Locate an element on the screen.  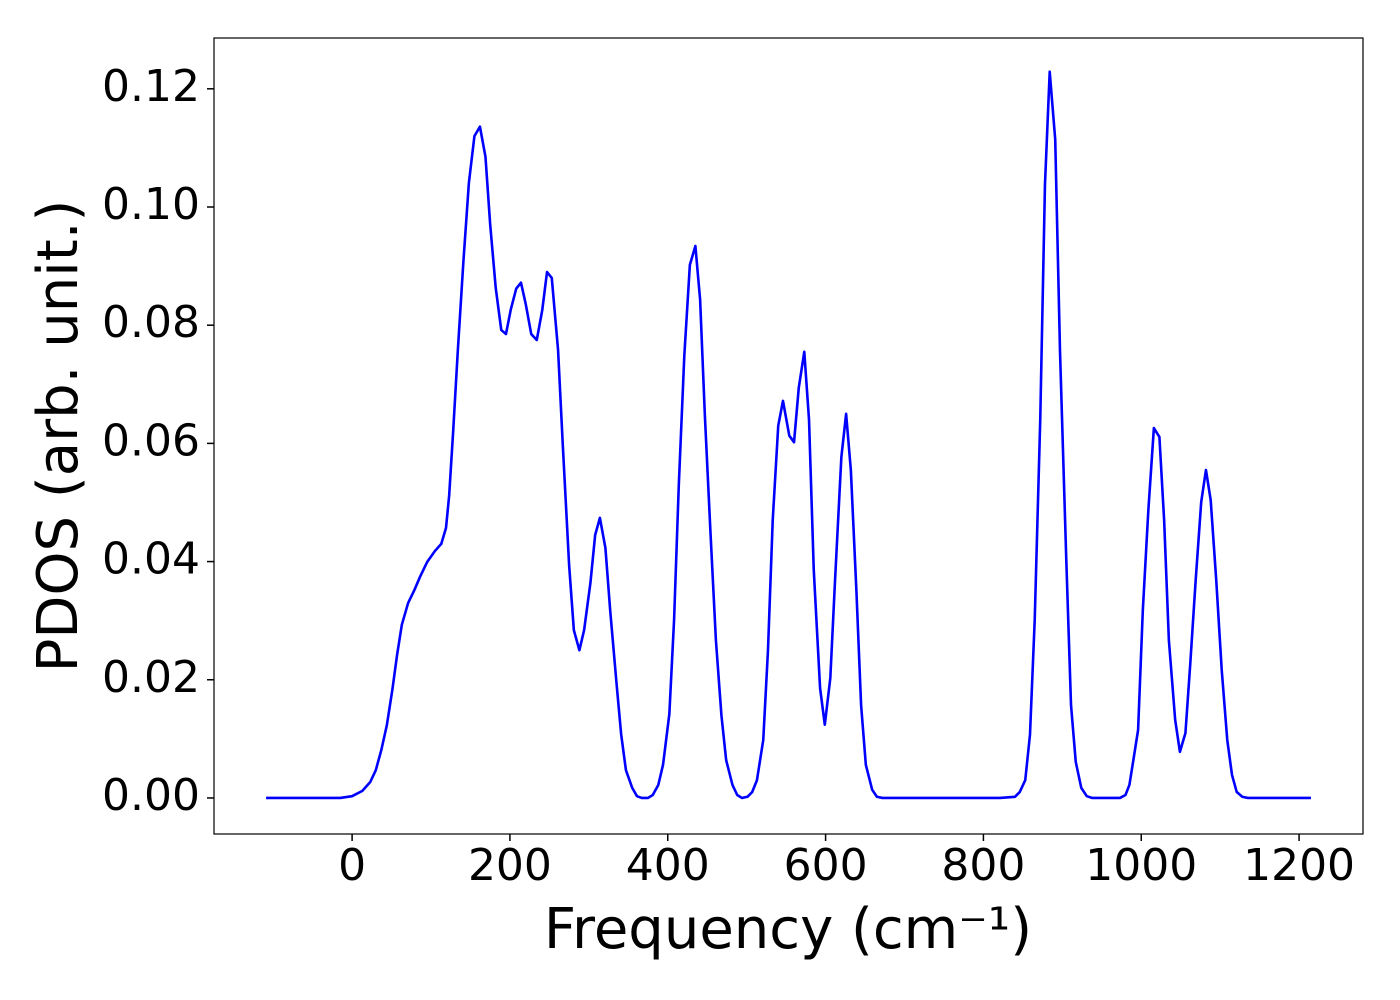
x-tick-label: 800 is located at coordinates (983, 865).